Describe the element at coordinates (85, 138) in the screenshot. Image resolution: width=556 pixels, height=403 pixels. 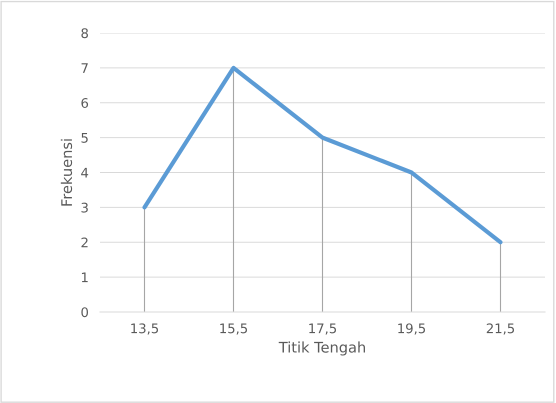
I see `y-tick-label: 5` at that location.